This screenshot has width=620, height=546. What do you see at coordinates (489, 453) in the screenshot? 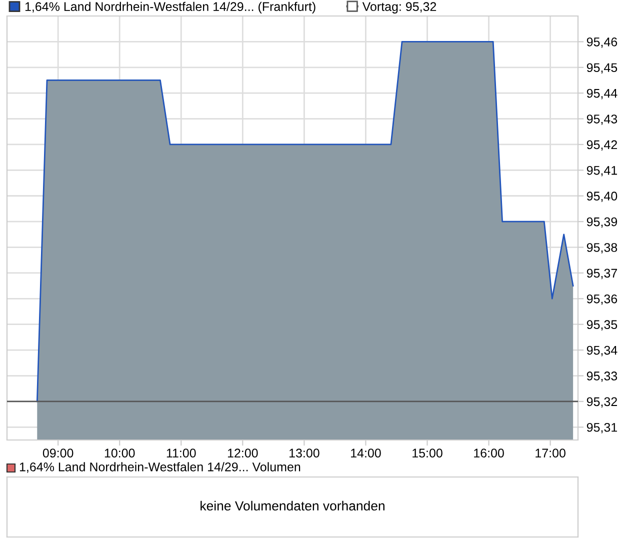
I see `x-tick-label: 16:00` at bounding box center [489, 453].